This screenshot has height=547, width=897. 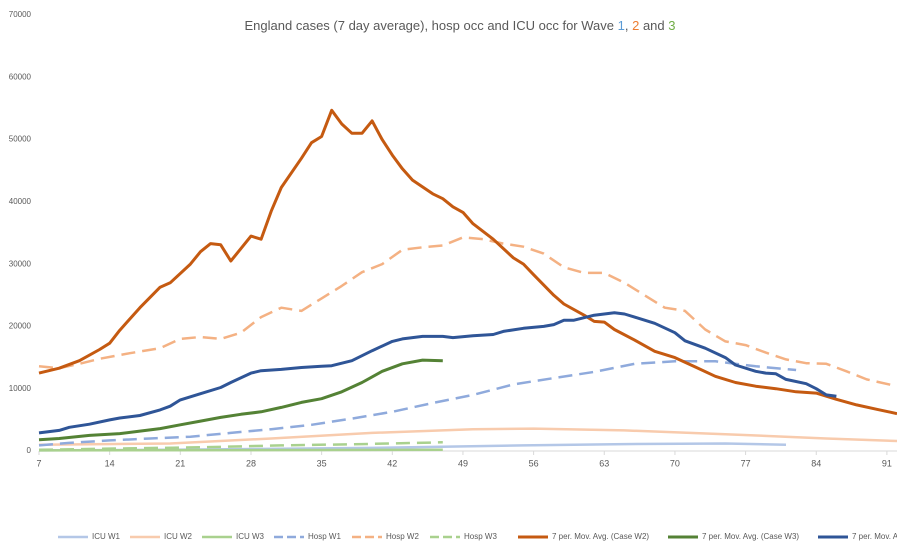 I want to click on legend-label: ICU W1, so click(x=106, y=536).